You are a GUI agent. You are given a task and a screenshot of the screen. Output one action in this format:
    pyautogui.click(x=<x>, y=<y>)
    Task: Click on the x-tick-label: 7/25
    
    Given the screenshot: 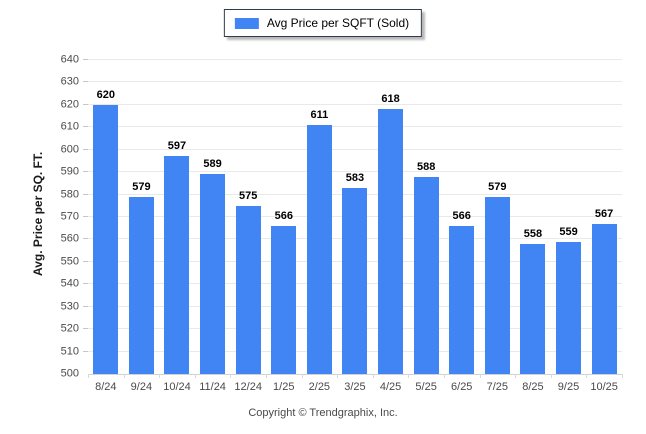 What is the action you would take?
    pyautogui.click(x=497, y=387)
    